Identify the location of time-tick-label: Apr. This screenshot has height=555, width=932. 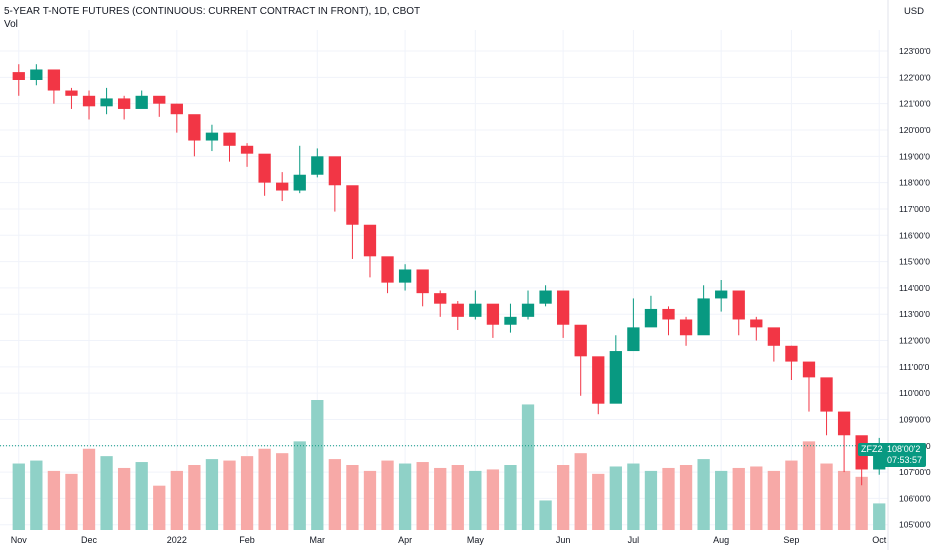
(405, 540).